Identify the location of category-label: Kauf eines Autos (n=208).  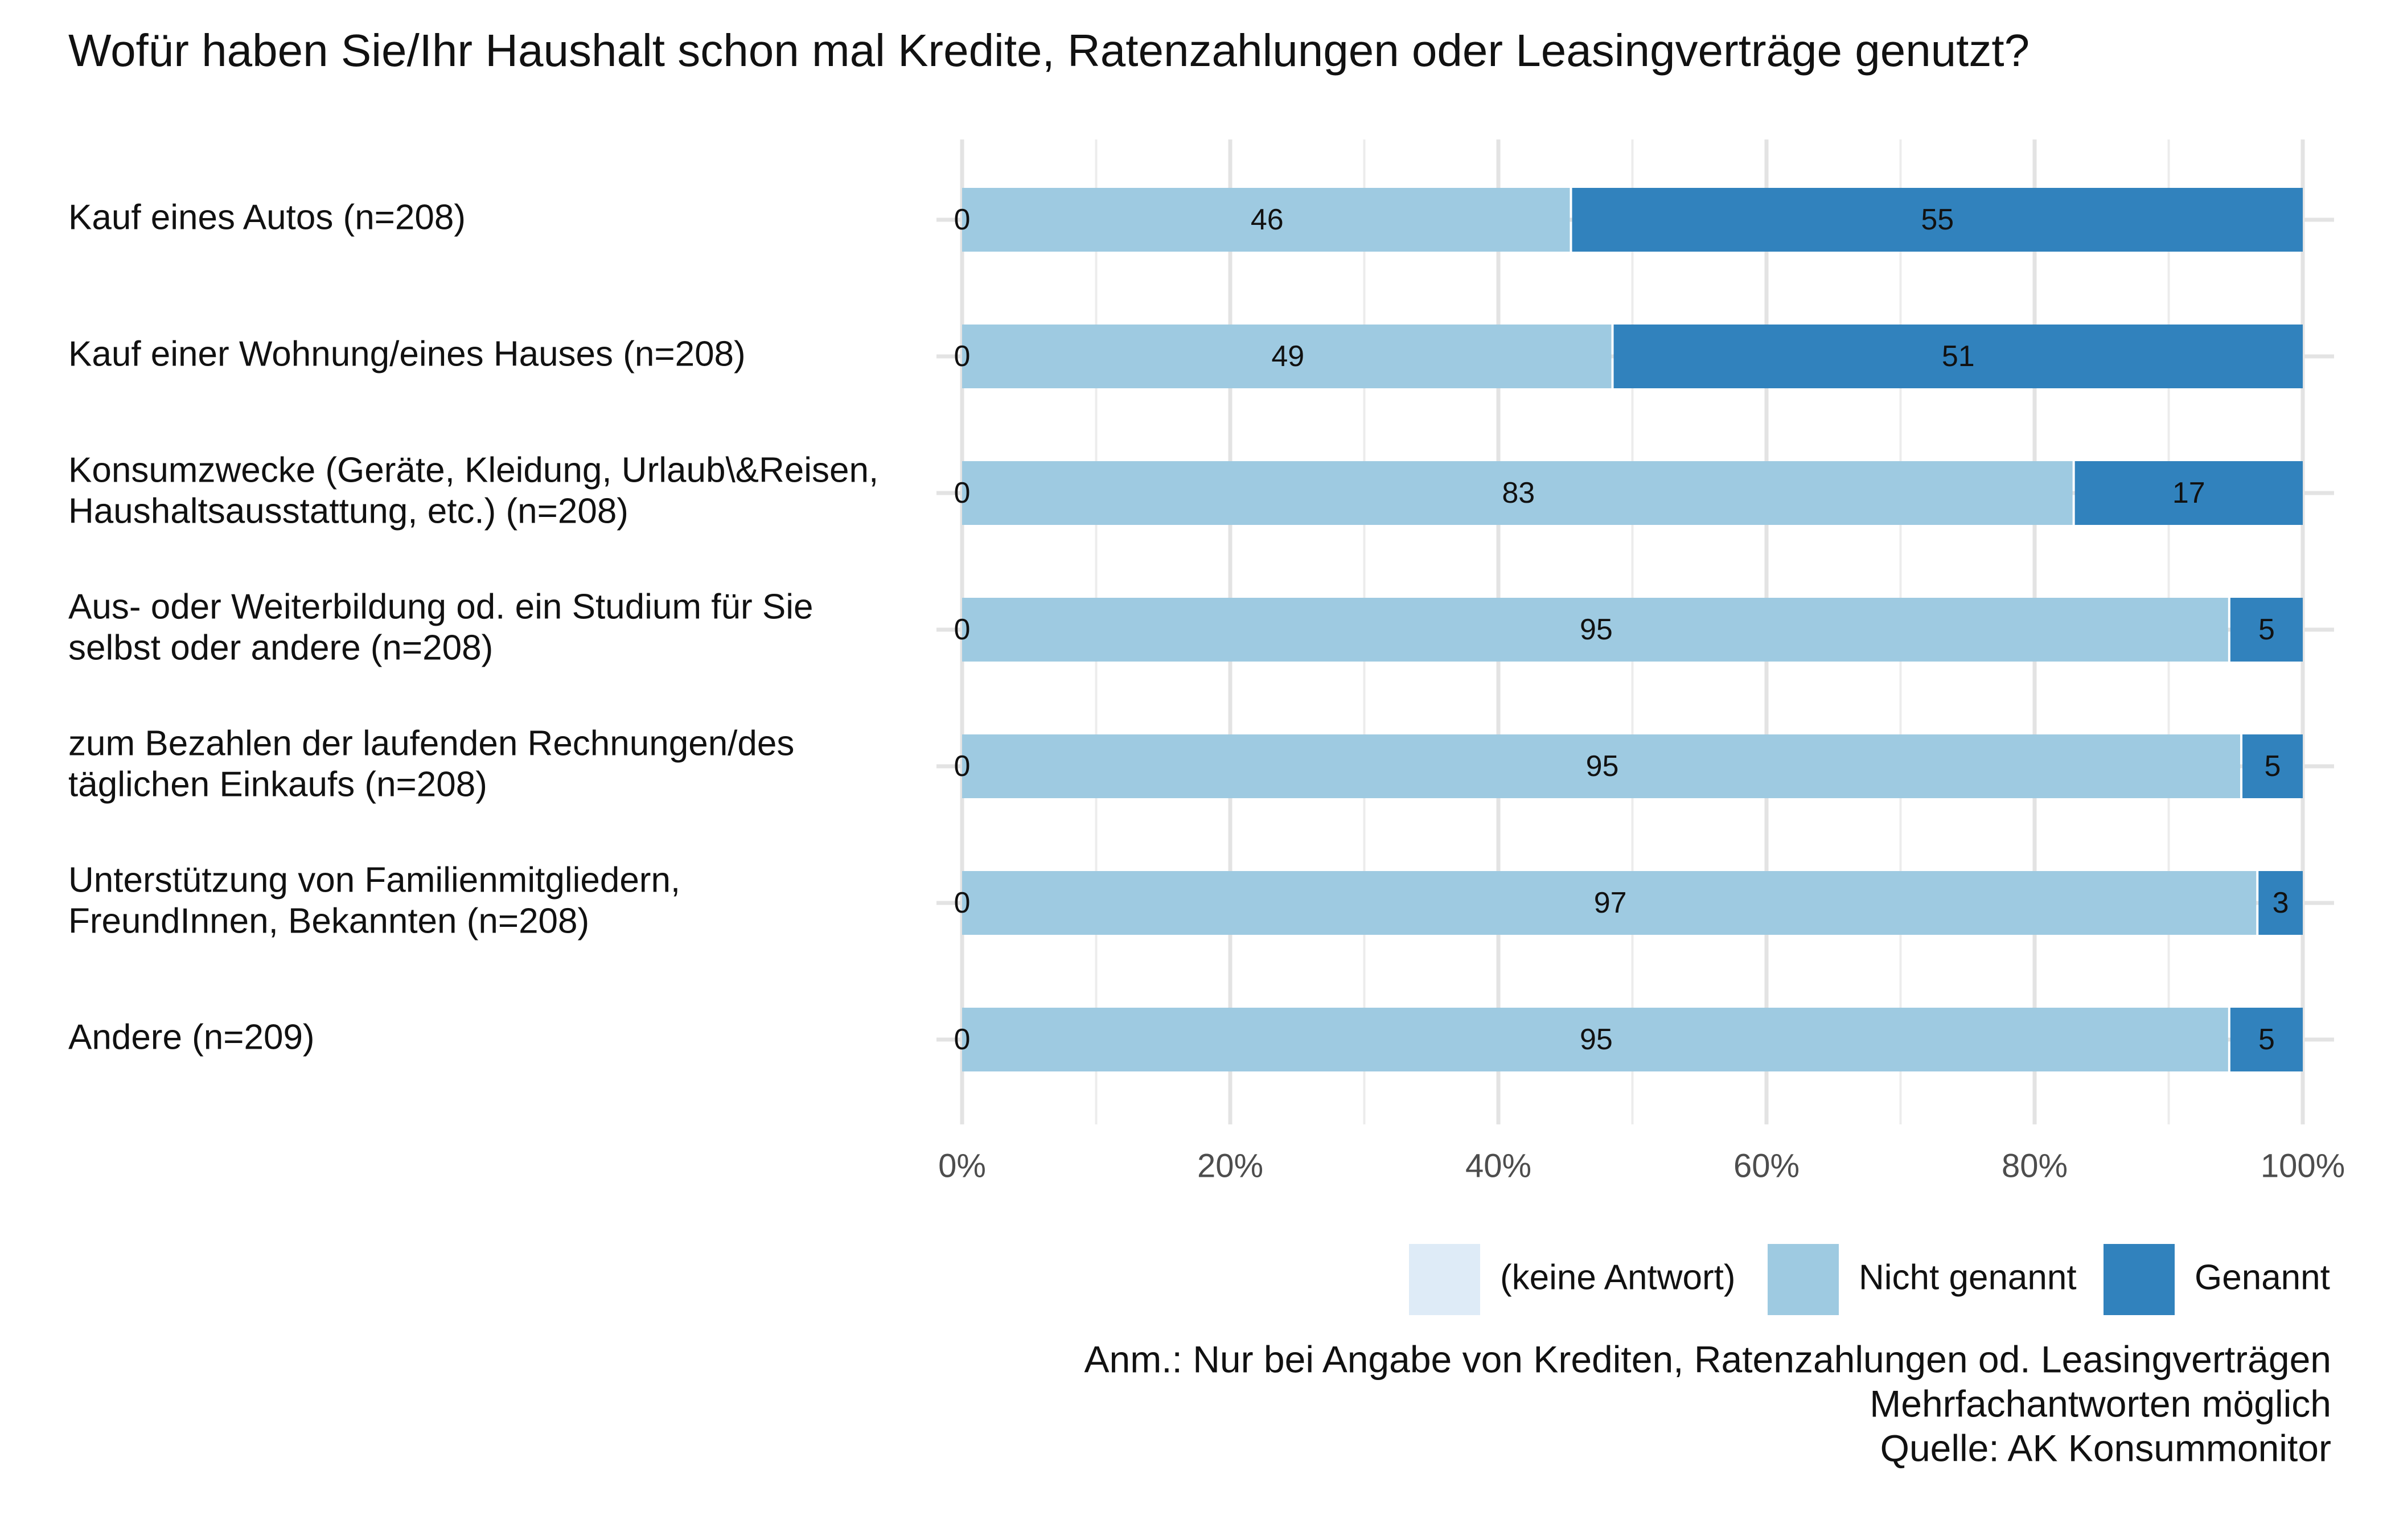
(267, 217).